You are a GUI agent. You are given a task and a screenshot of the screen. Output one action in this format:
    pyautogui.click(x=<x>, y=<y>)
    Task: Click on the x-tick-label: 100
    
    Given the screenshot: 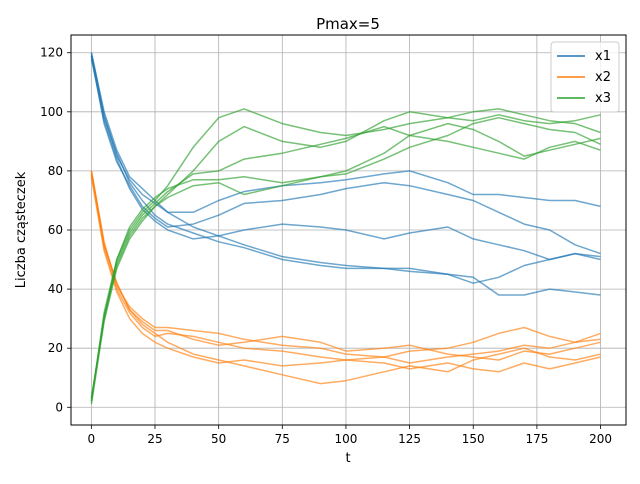 What is the action you would take?
    pyautogui.click(x=346, y=439)
    